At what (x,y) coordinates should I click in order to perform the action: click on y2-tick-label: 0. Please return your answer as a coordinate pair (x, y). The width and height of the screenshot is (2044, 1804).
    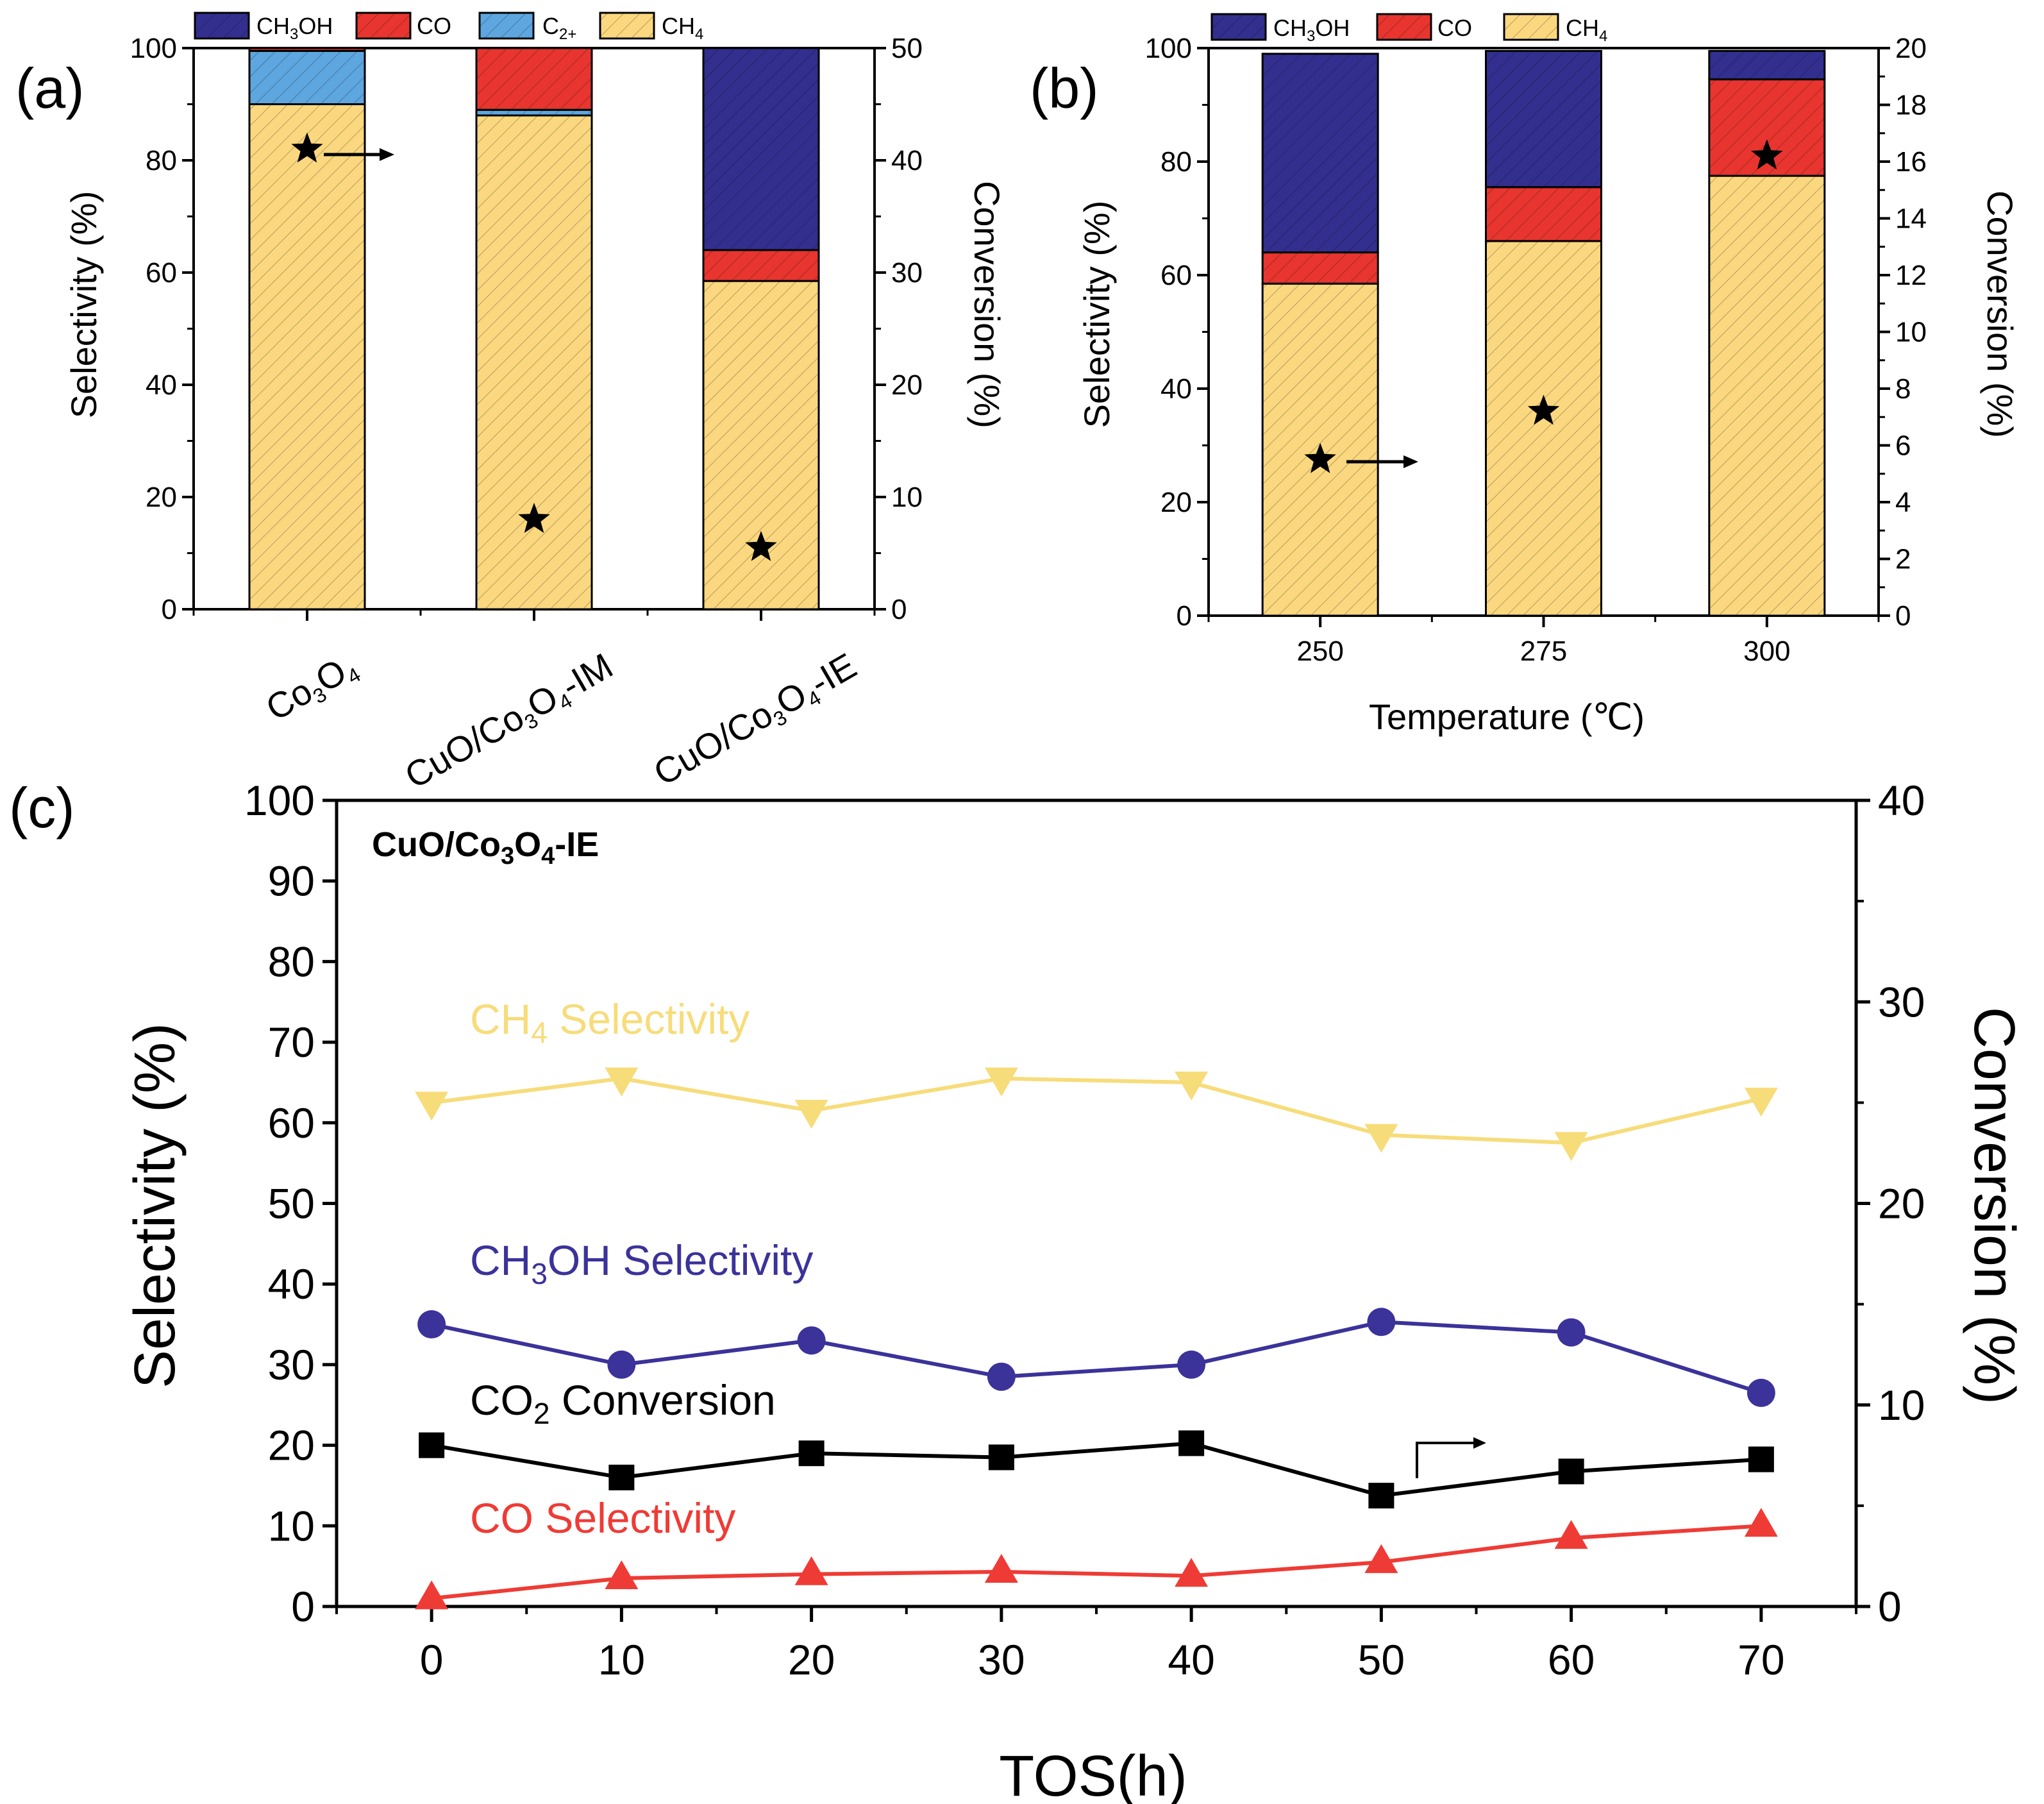
    Looking at the image, I should click on (1890, 1606).